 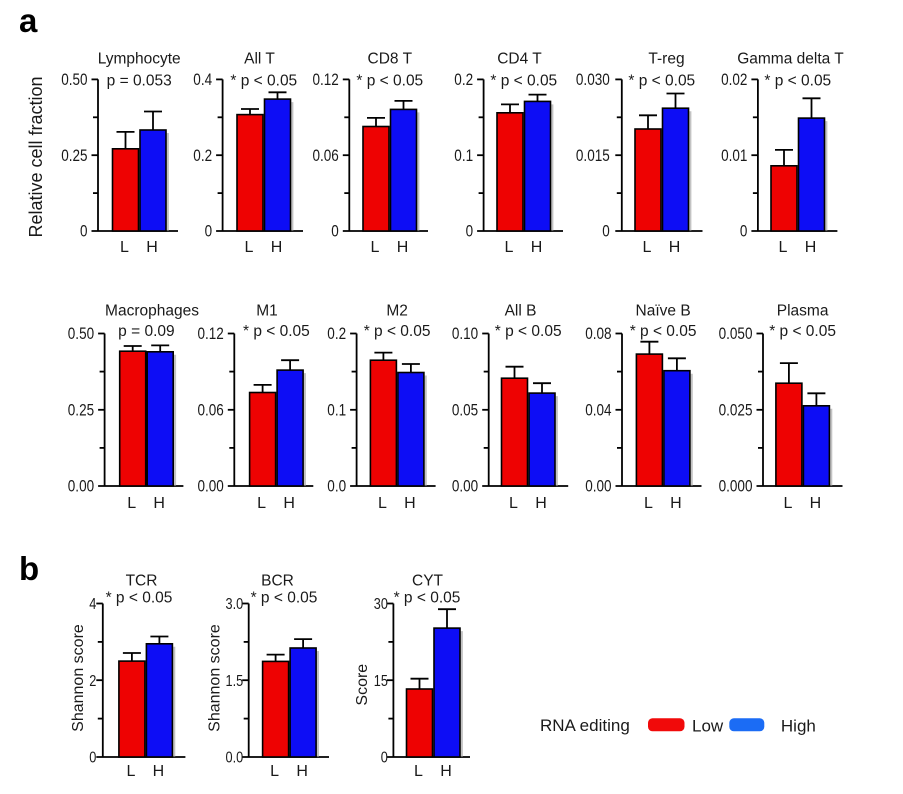 What do you see at coordinates (28, 20) in the screenshot?
I see `svg-text: a` at bounding box center [28, 20].